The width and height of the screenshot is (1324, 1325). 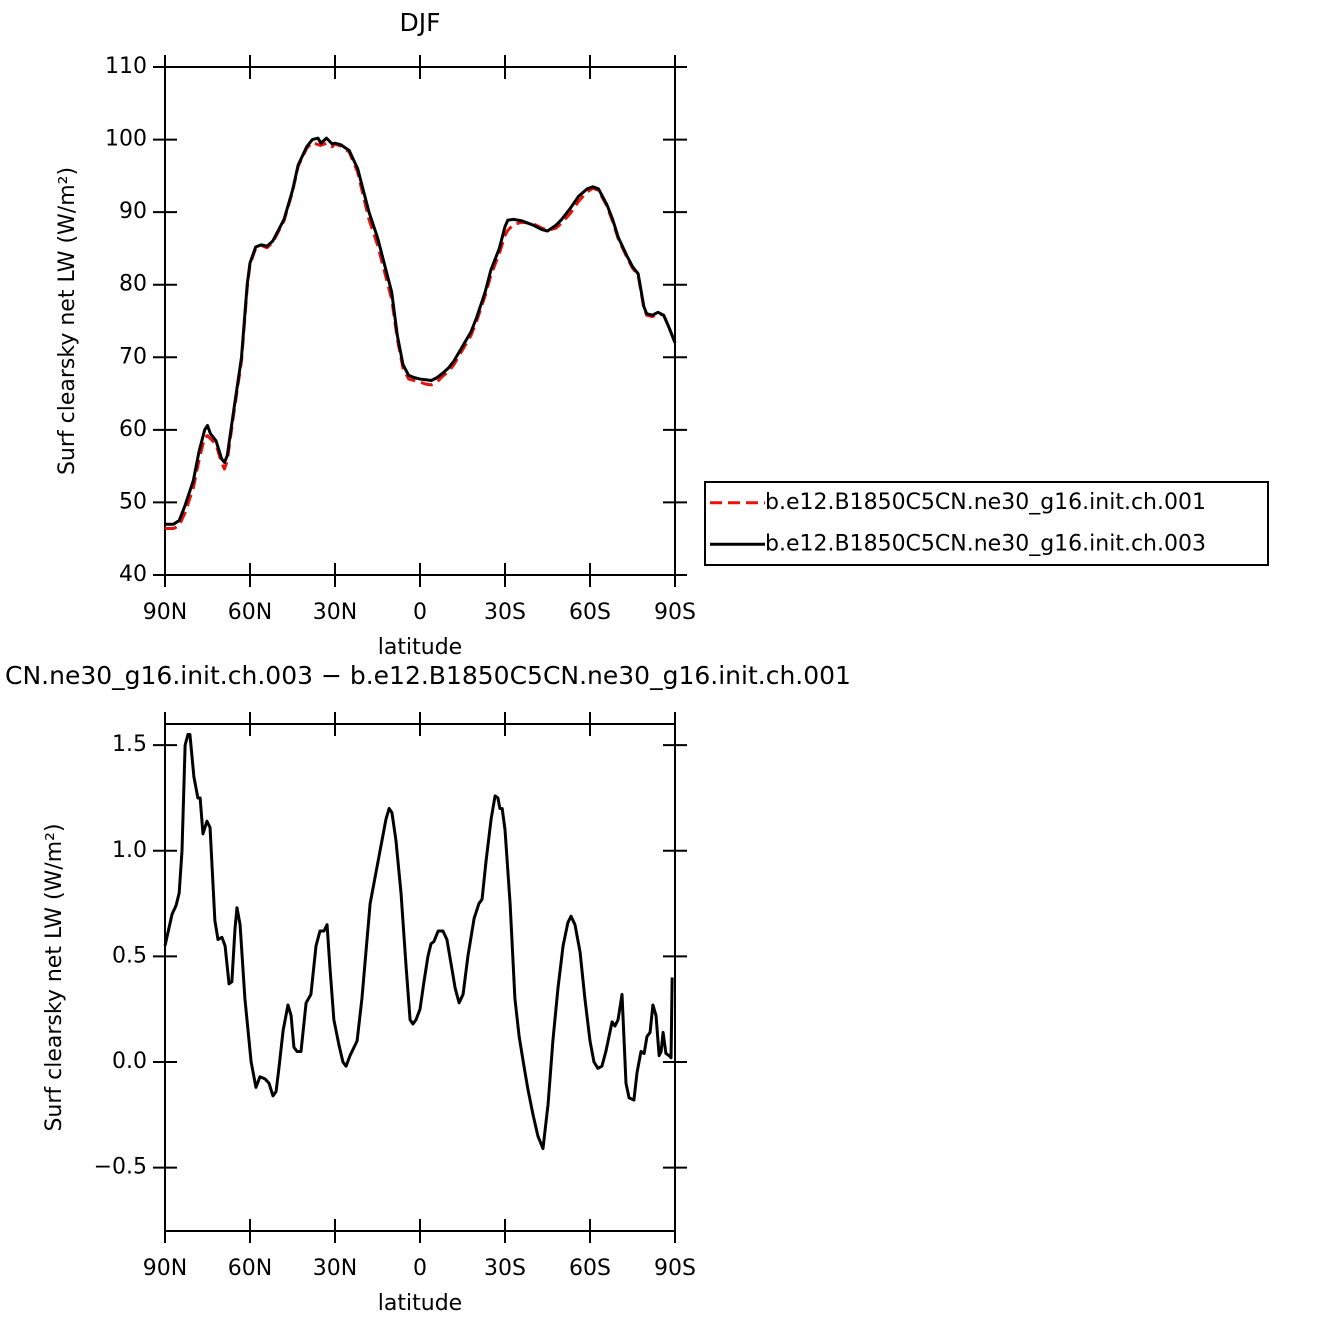 What do you see at coordinates (126, 139) in the screenshot?
I see `y-tick-label: 100` at bounding box center [126, 139].